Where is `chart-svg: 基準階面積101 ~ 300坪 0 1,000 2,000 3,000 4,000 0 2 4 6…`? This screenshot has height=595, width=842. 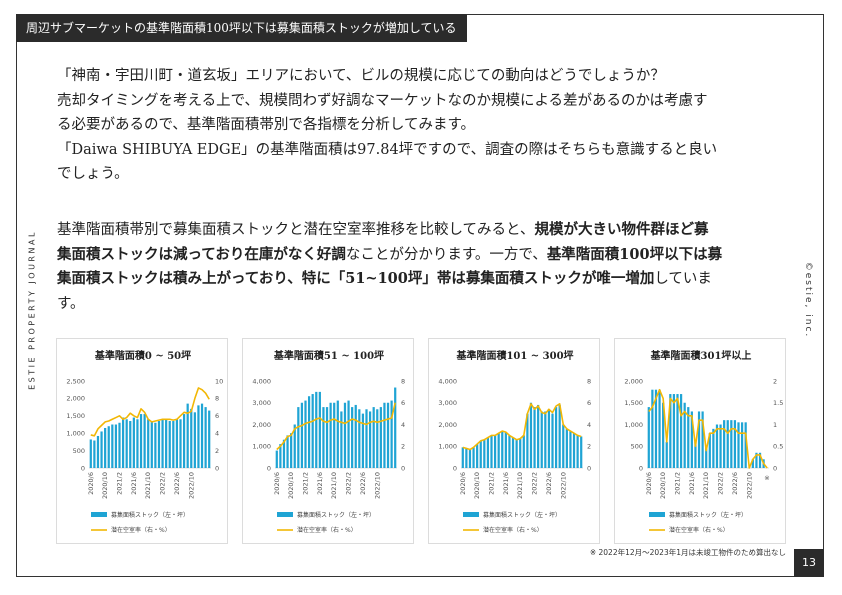 chart-svg: 基準階面積101 ~ 300坪 0 1,000 2,000 3,000 4,000 0 2 4 6… is located at coordinates (514, 441).